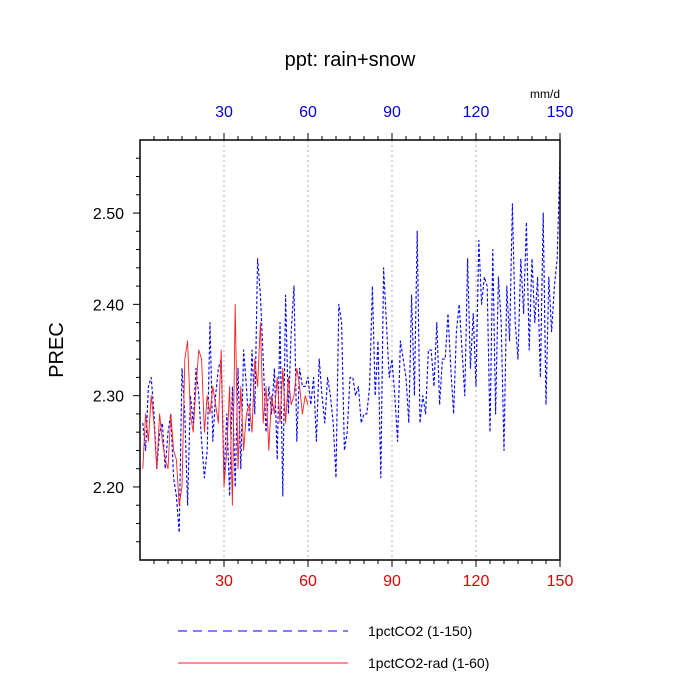 This screenshot has width=700, height=700. What do you see at coordinates (476, 581) in the screenshot?
I see `x-tick-label-bottom: 120` at bounding box center [476, 581].